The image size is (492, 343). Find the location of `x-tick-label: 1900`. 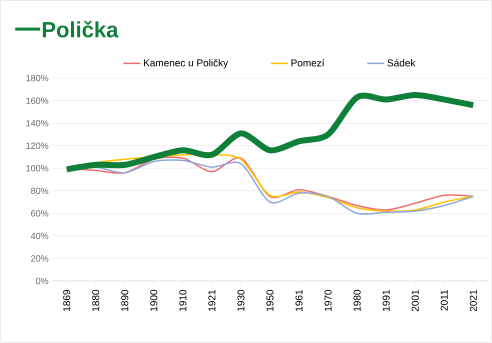

x-tick-label: 1900 is located at coordinates (154, 300).